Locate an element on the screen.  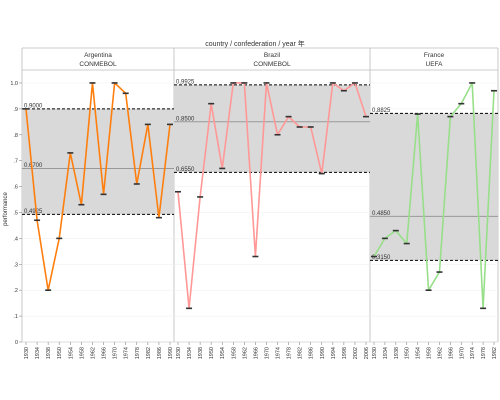
y-axis-label: performance is located at coordinates (6, 208).